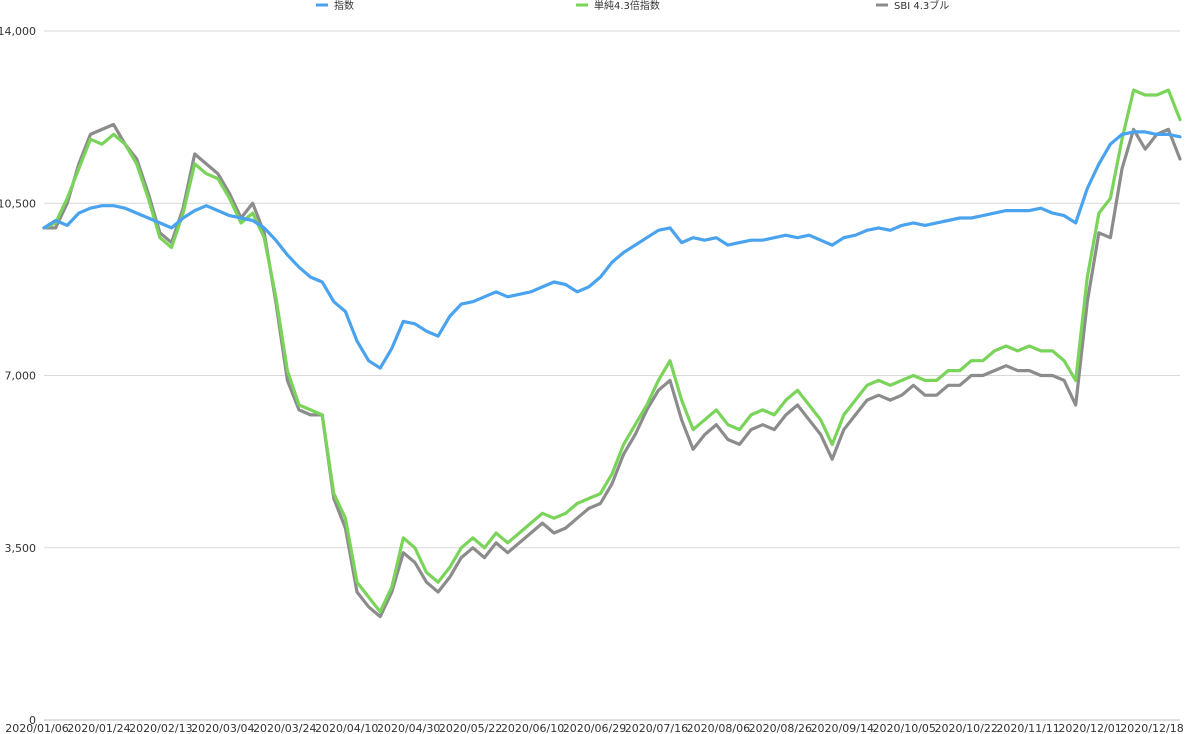  What do you see at coordinates (408, 728) in the screenshot?
I see `x-tick-label: 2020/04/30` at bounding box center [408, 728].